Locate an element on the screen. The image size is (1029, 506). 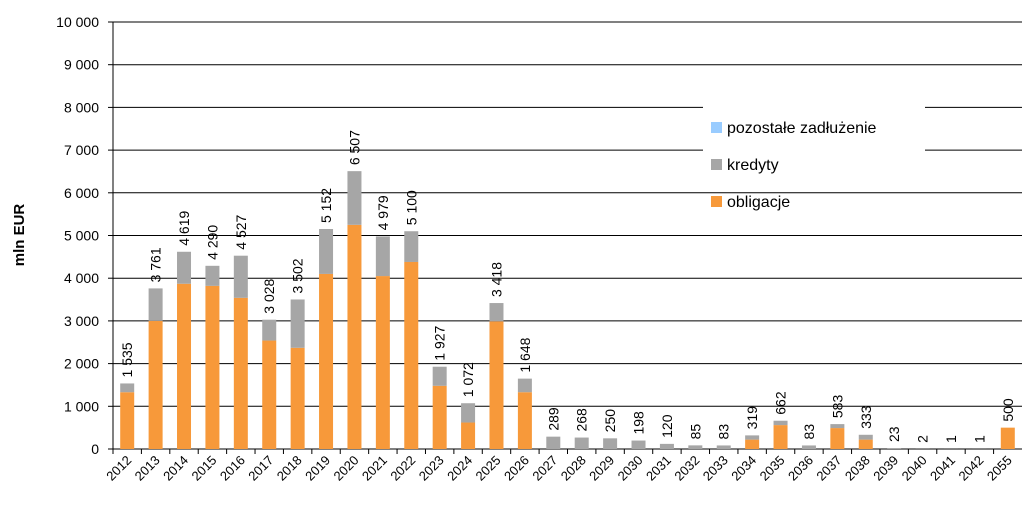
total-label: 6 507 is located at coordinates (354, 147).